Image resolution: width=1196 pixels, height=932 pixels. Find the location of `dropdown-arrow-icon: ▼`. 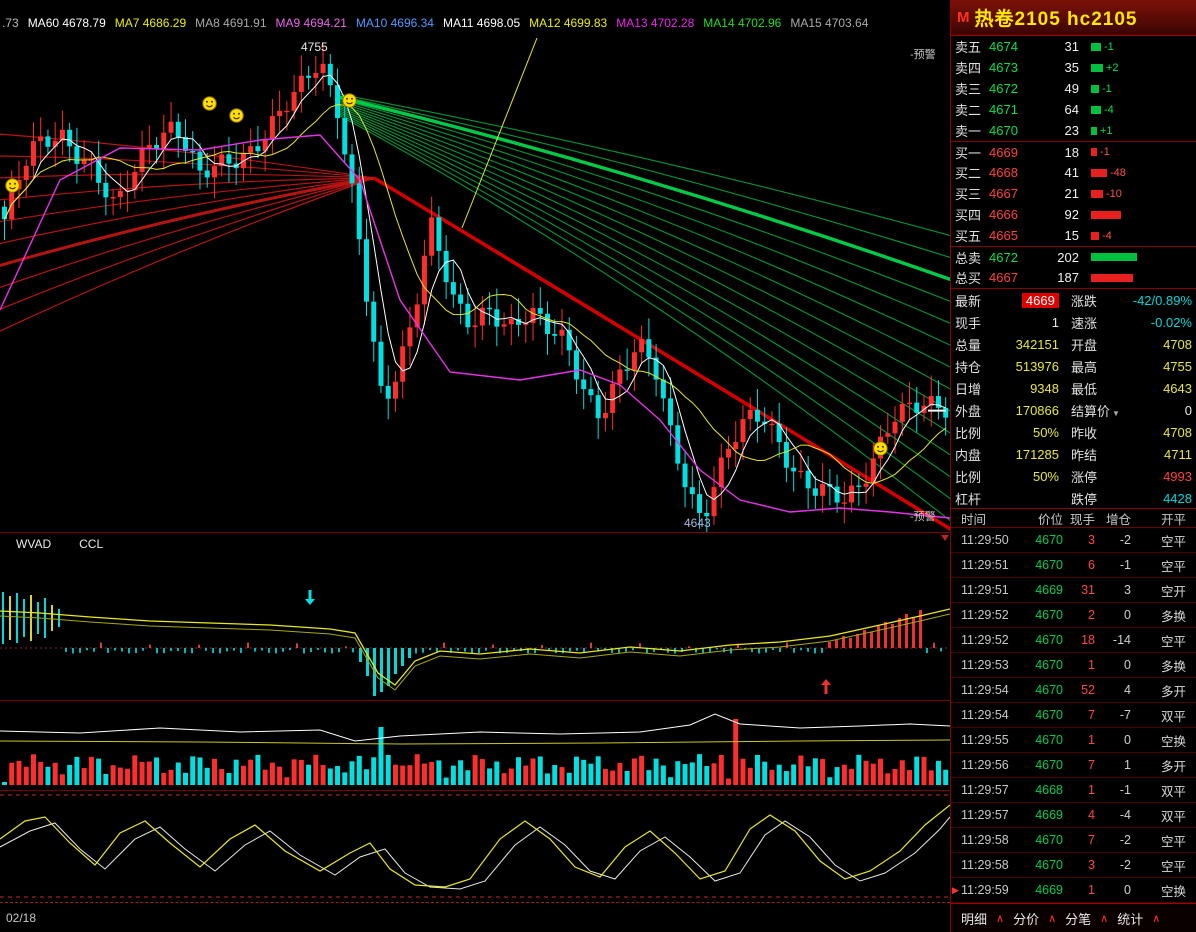

dropdown-arrow-icon: ▼ is located at coordinates (1116, 413).